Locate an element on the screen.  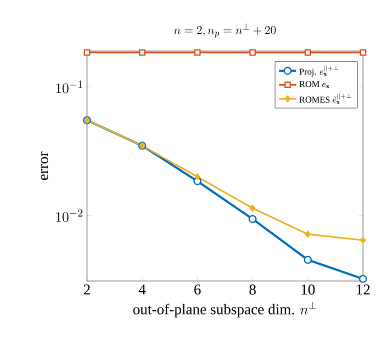
x-tick-label: 4 is located at coordinates (142, 289).